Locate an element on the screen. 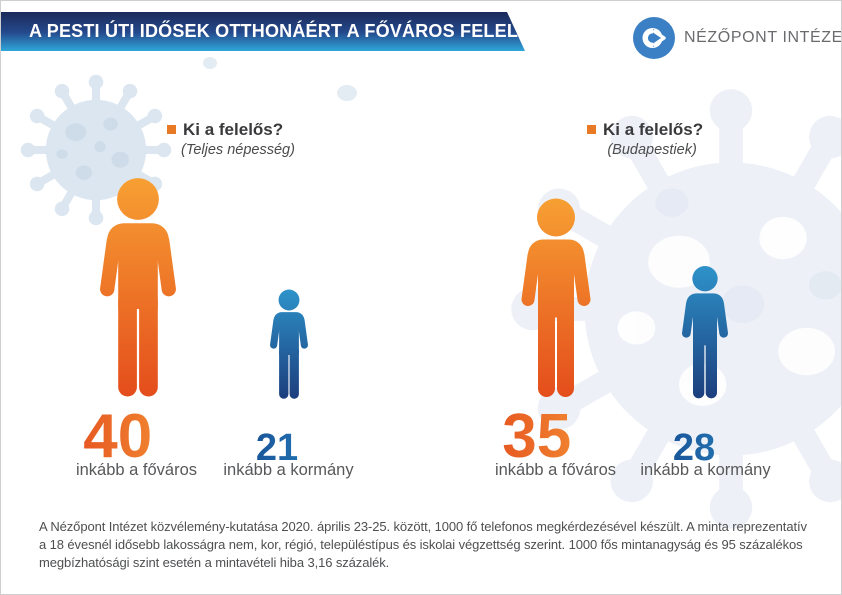  person-figure-blue-right is located at coordinates (705, 332).